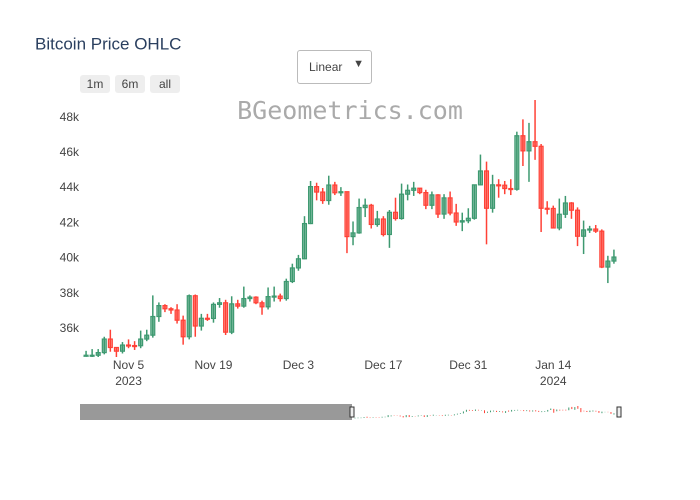  I want to click on dropdown-arrow: ▼, so click(358, 64).